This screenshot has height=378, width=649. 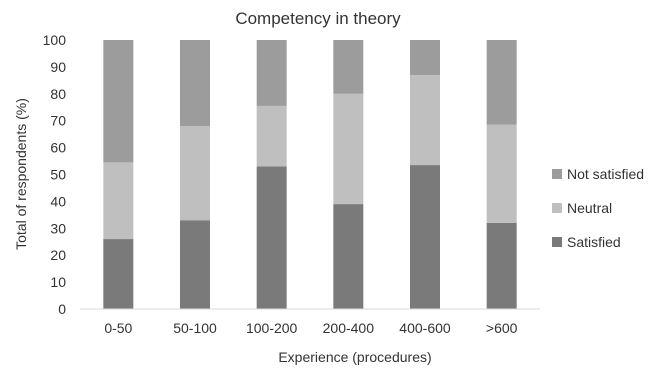 I want to click on y-tick-label: 30, so click(x=58, y=228).